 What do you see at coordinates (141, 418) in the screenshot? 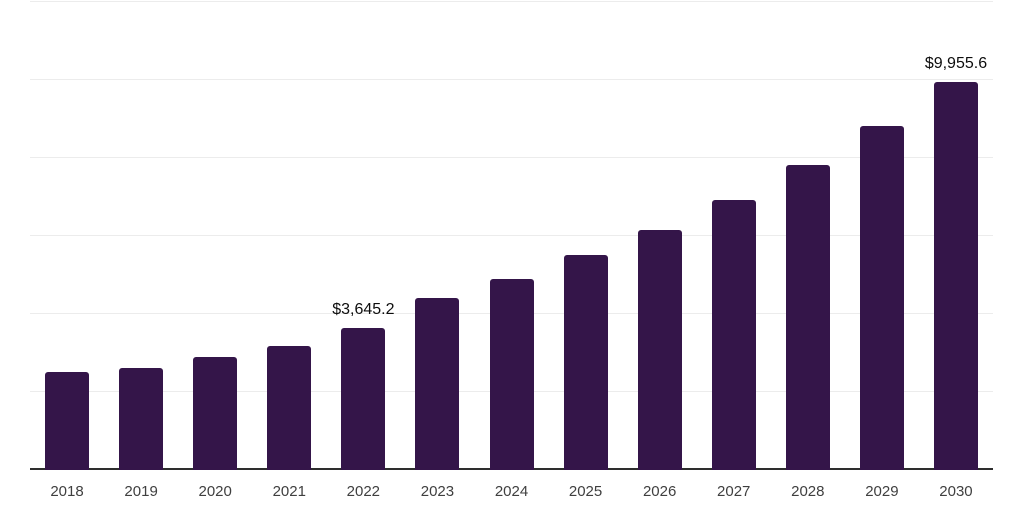
I see `bar-2019` at bounding box center [141, 418].